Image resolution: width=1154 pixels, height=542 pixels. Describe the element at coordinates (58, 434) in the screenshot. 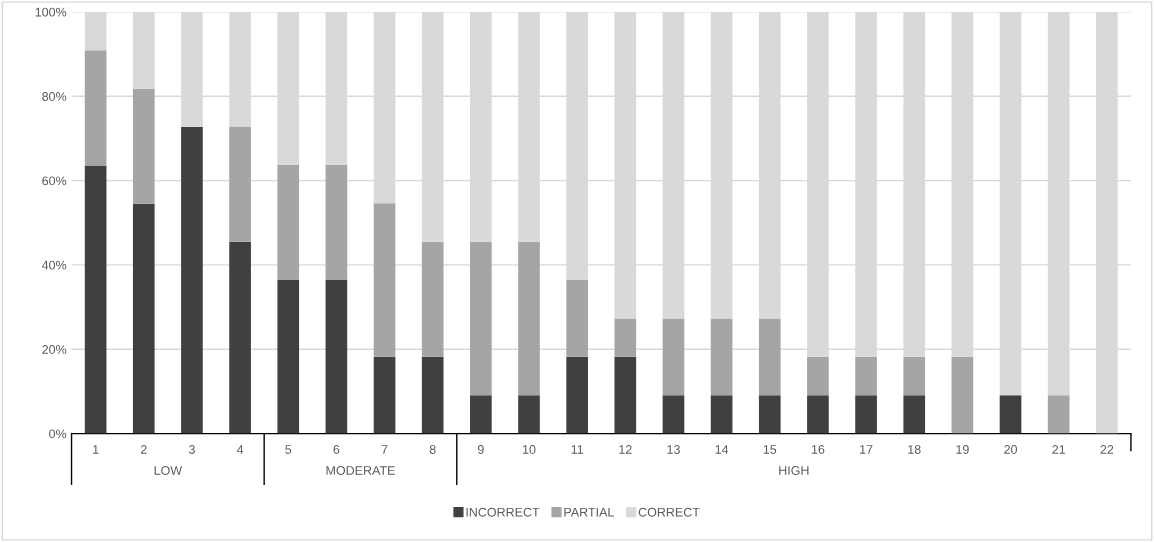

I see `y-tick-label: 0%` at that location.